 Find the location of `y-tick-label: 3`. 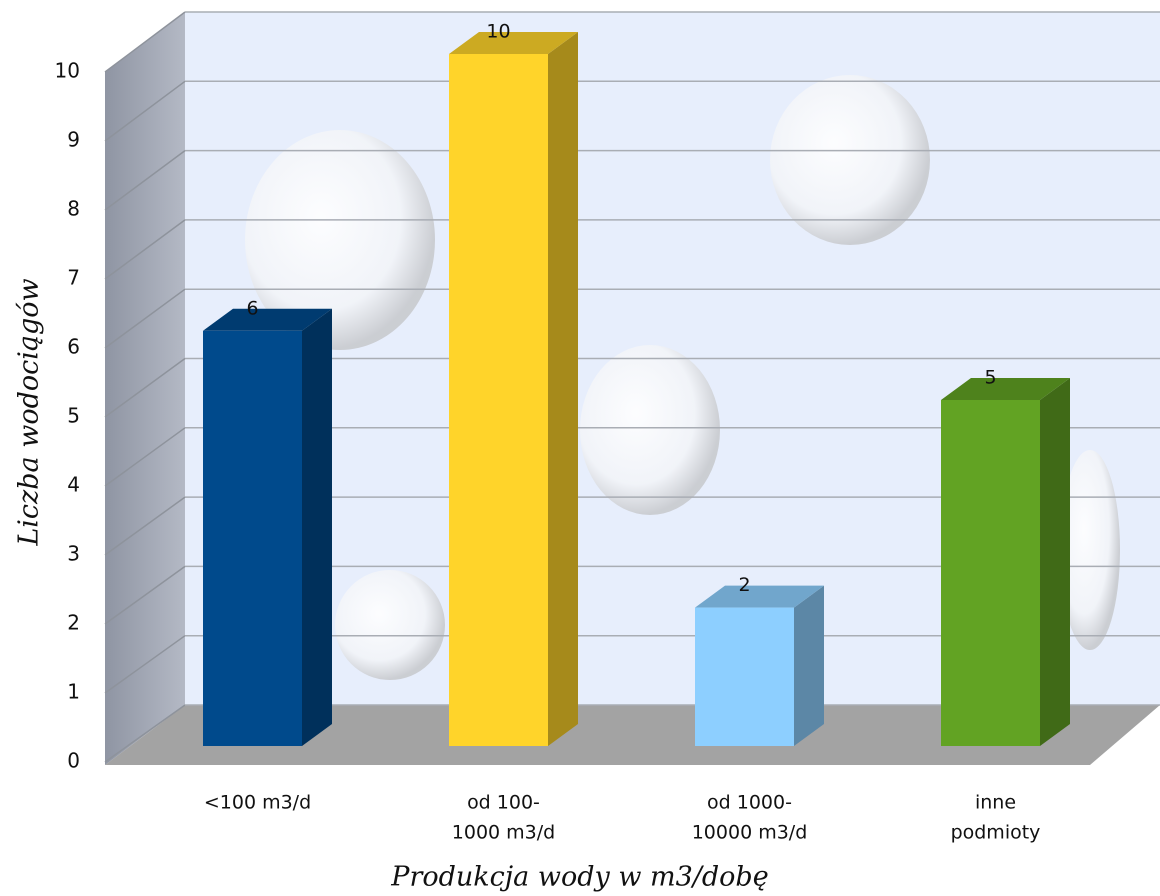

y-tick-label: 3 is located at coordinates (73, 554).